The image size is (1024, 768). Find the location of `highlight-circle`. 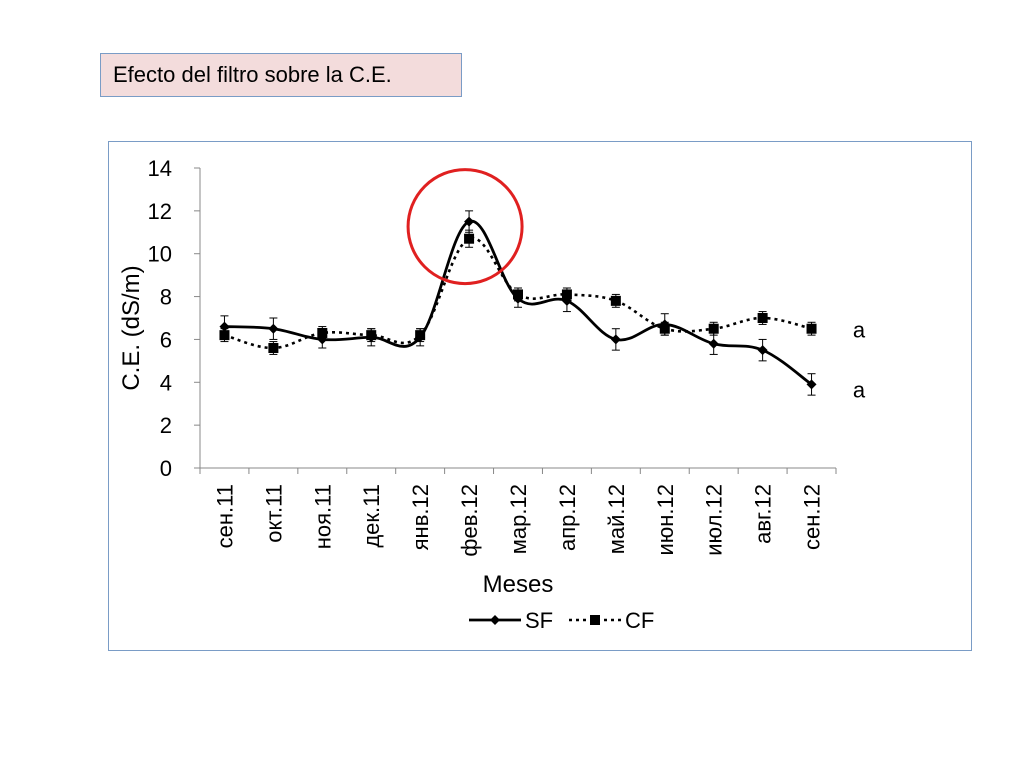

highlight-circle is located at coordinates (465, 227).